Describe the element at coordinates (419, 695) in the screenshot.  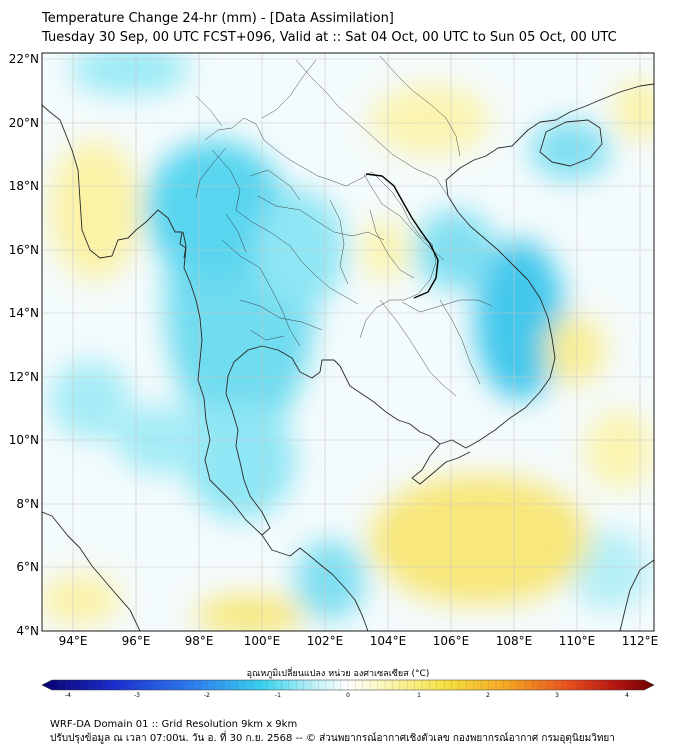
I see `colorbar-tick-label: 1` at that location.